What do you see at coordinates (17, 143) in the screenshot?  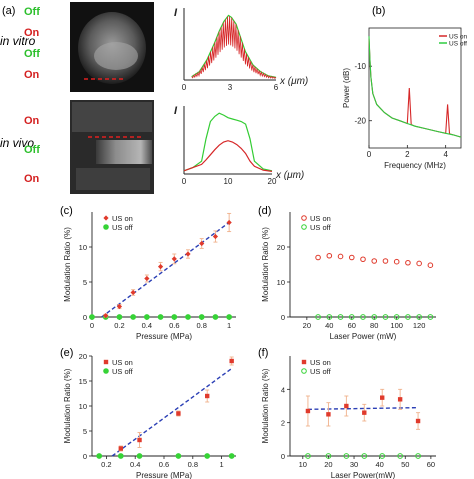 I see `in-vivo-label: in vivo` at bounding box center [17, 143].